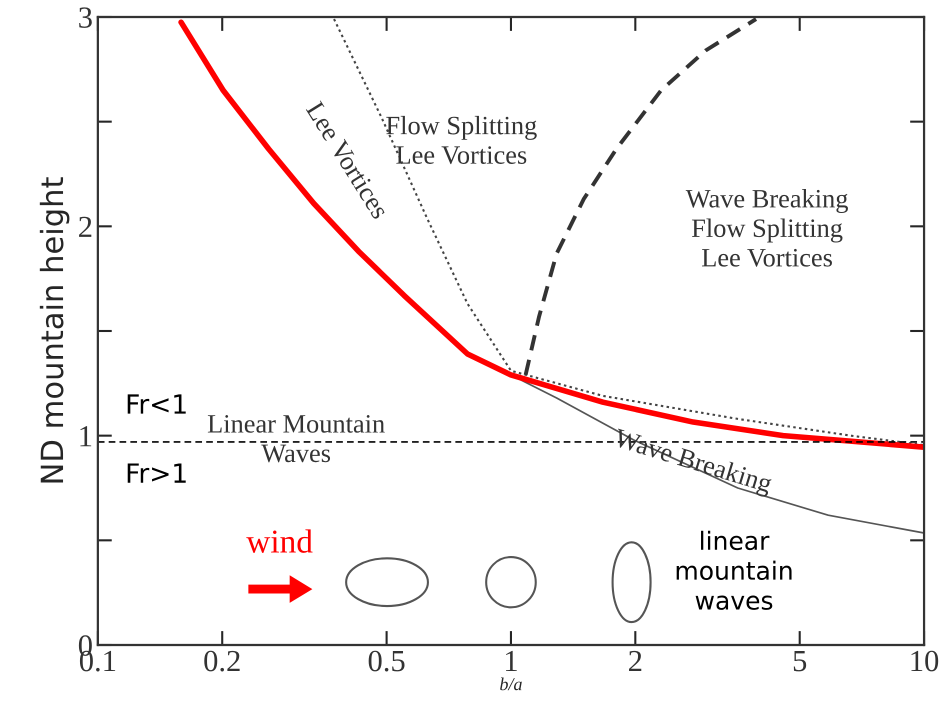 This screenshot has height=708, width=941. Describe the element at coordinates (461, 140) in the screenshot. I see `annotation: Flow Splitting Lee Vortices` at that location.